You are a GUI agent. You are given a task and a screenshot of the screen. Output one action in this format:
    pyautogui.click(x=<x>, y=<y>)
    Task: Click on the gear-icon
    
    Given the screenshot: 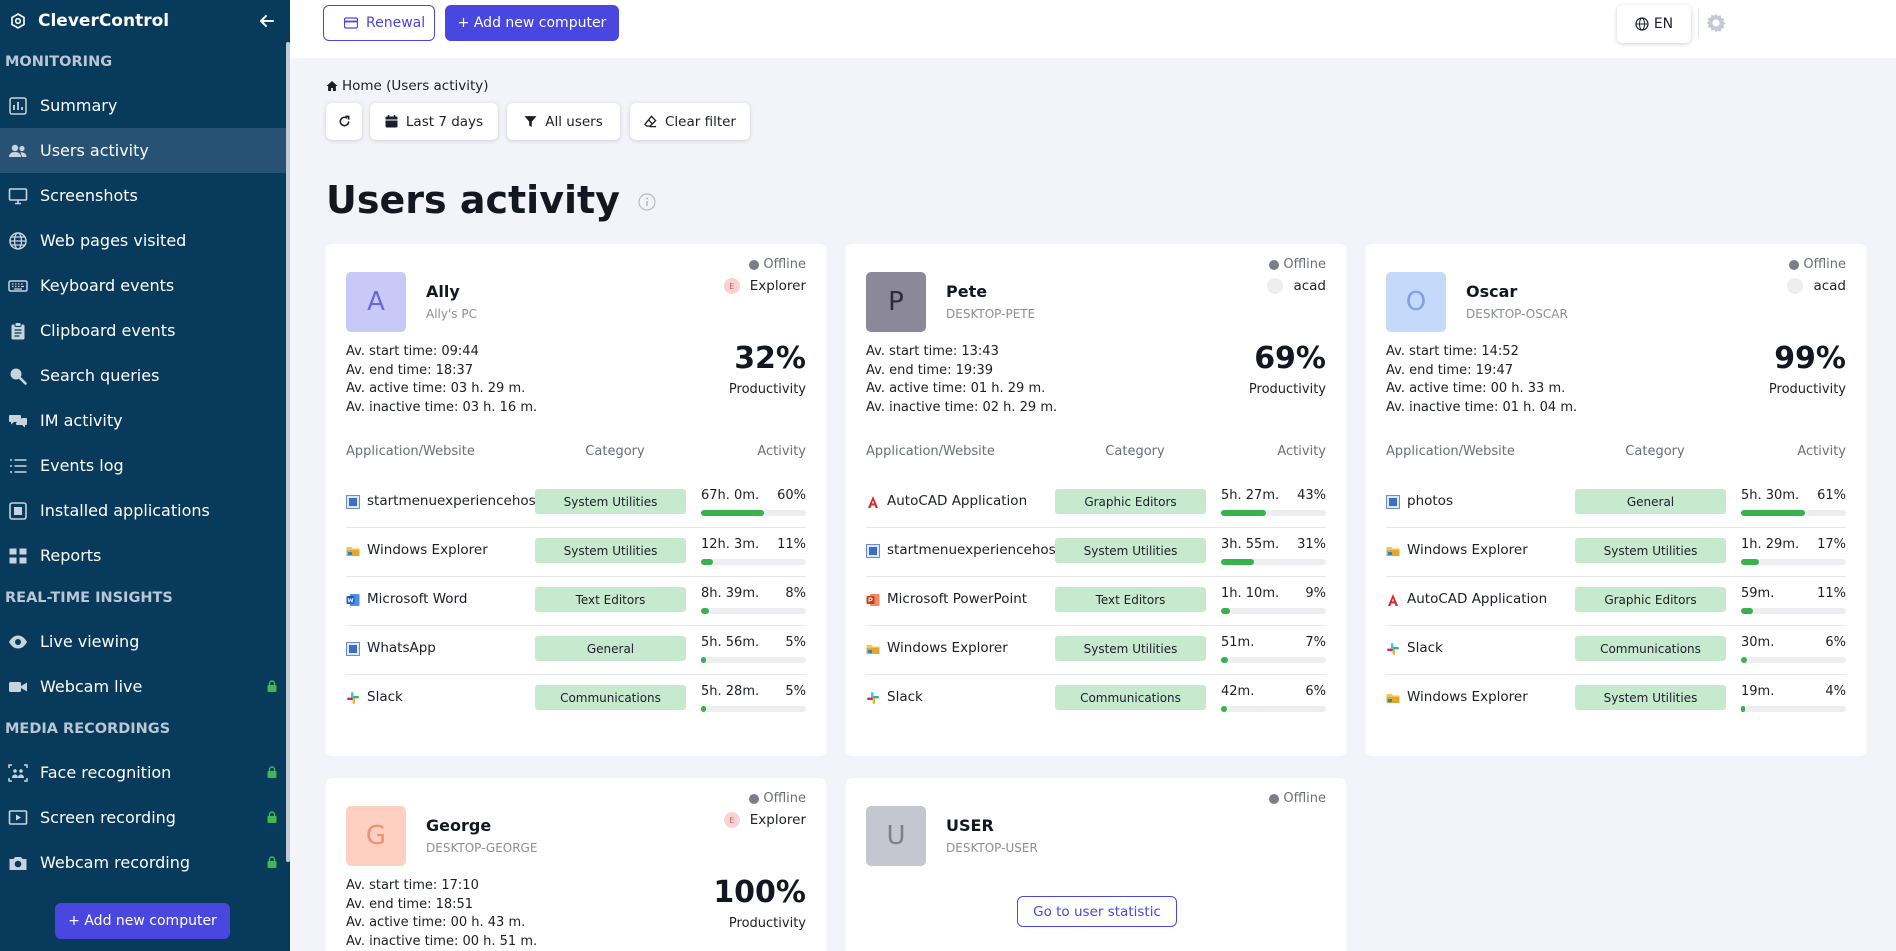 What is the action you would take?
    pyautogui.click(x=1716, y=23)
    